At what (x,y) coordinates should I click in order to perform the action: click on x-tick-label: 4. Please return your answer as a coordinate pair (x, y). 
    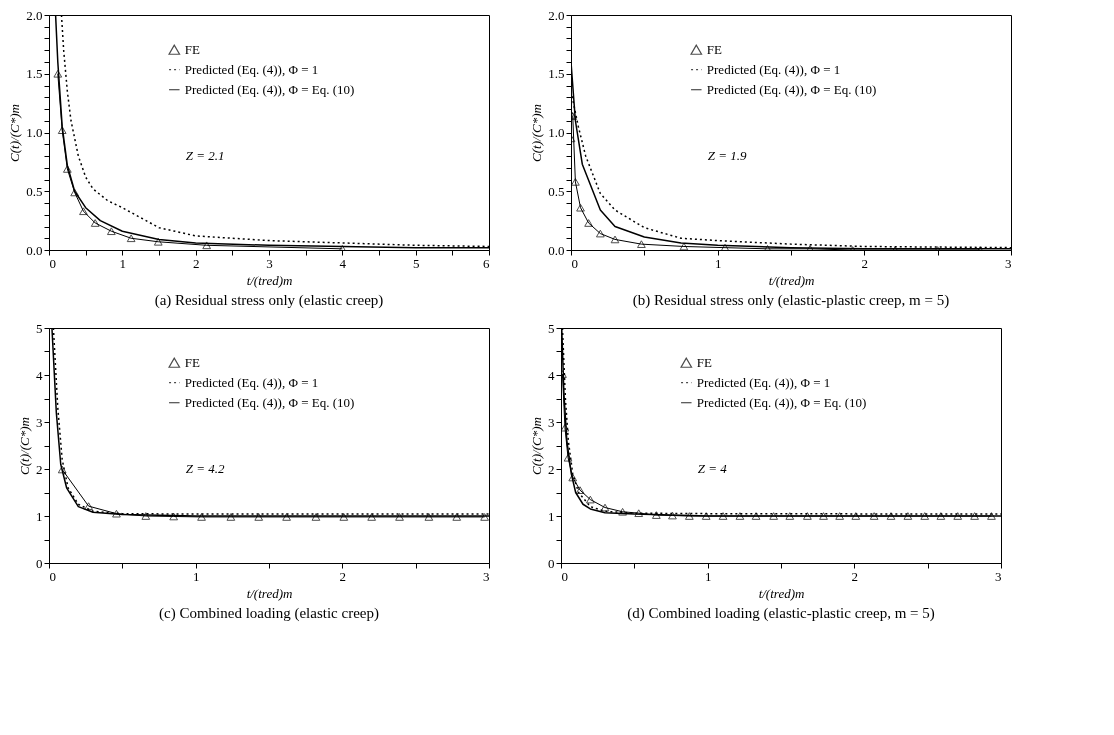
    Looking at the image, I should click on (343, 263).